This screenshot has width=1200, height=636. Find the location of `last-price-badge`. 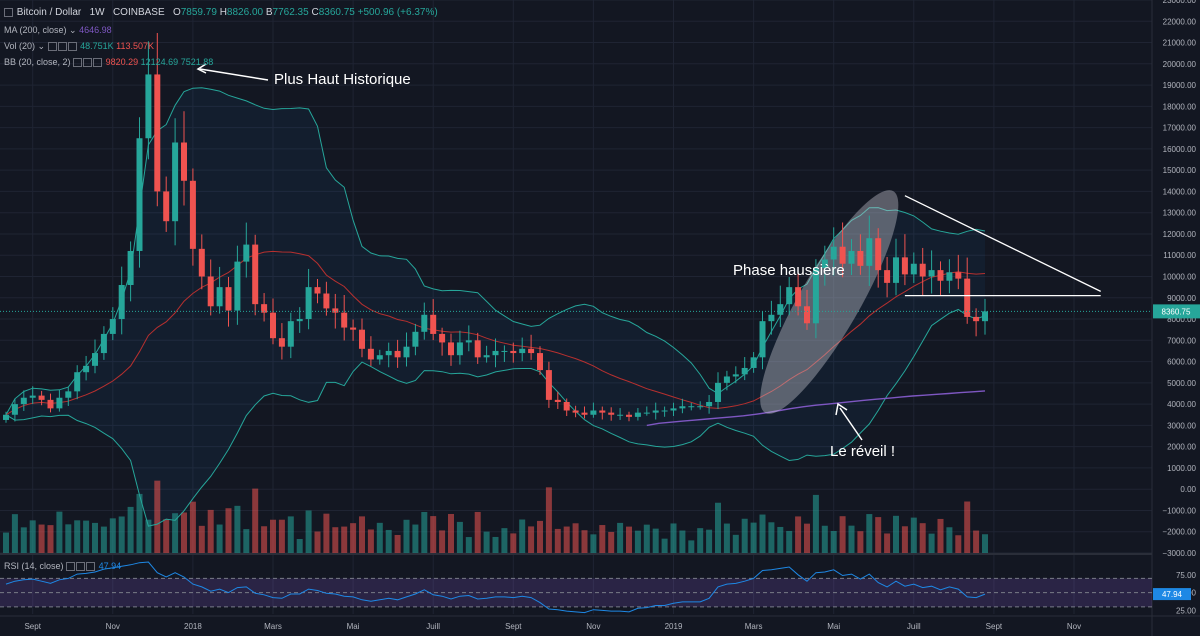

last-price-badge is located at coordinates (1176, 311).